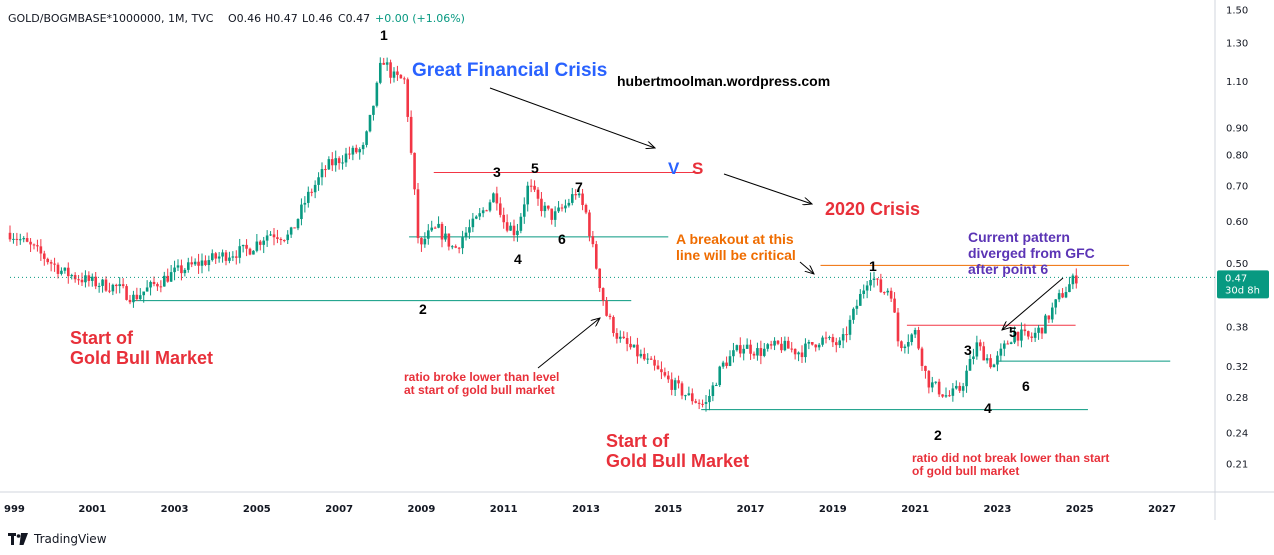 The height and width of the screenshot is (555, 1274). I want to click on x-tick-label: 2015, so click(668, 509).